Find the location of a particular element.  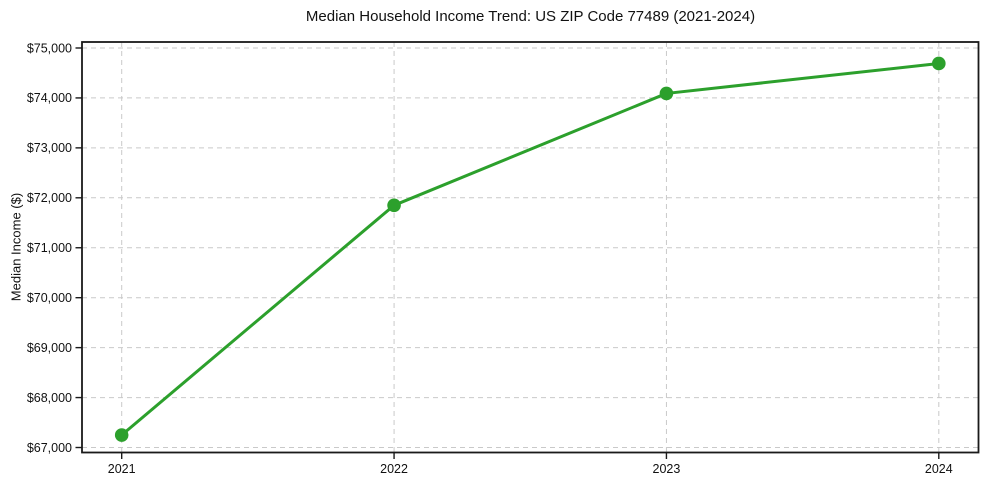

x-tick-label: 2024 is located at coordinates (939, 469).